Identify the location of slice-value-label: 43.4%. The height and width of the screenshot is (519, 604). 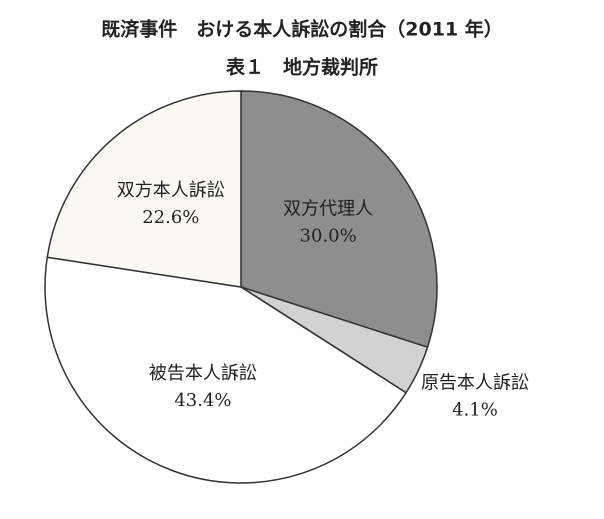
(202, 400).